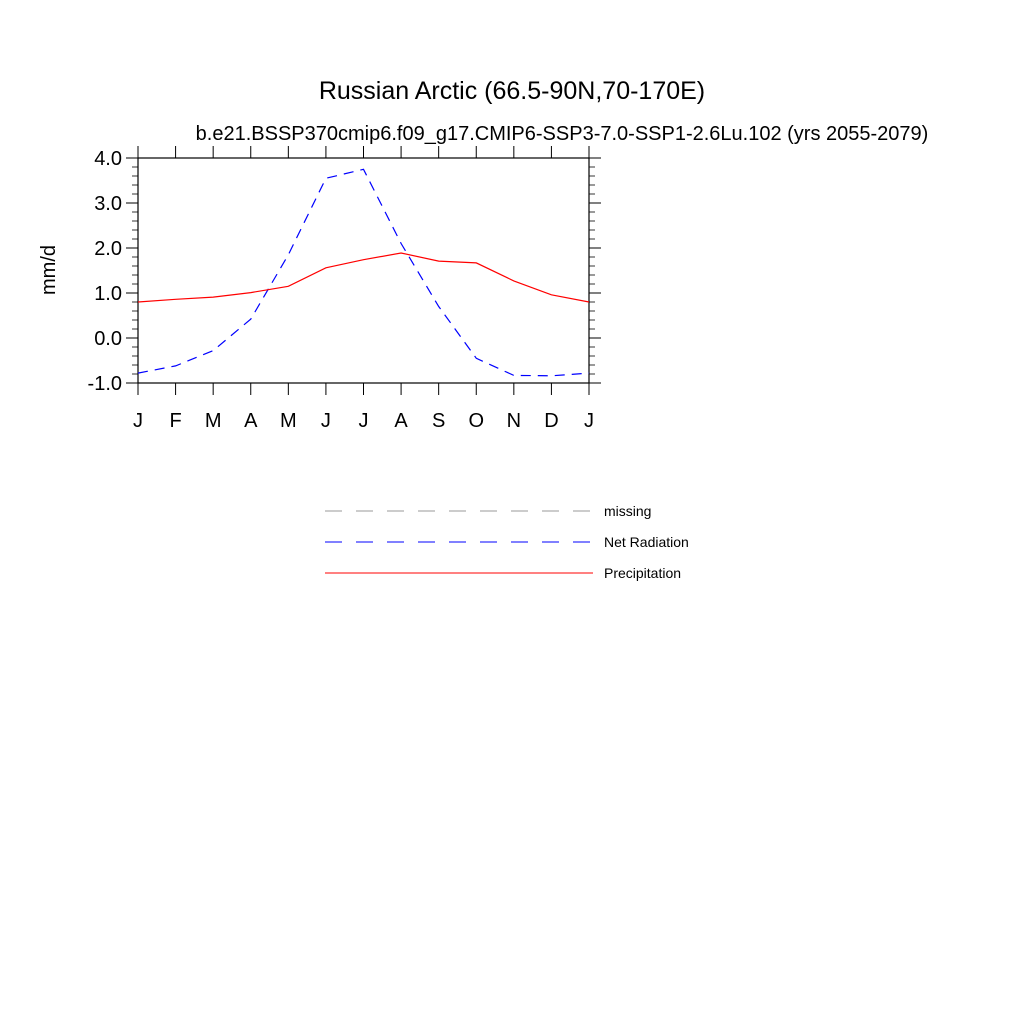 The image size is (1024, 1024). What do you see at coordinates (627, 511) in the screenshot?
I see `legend-label-missing: missing` at bounding box center [627, 511].